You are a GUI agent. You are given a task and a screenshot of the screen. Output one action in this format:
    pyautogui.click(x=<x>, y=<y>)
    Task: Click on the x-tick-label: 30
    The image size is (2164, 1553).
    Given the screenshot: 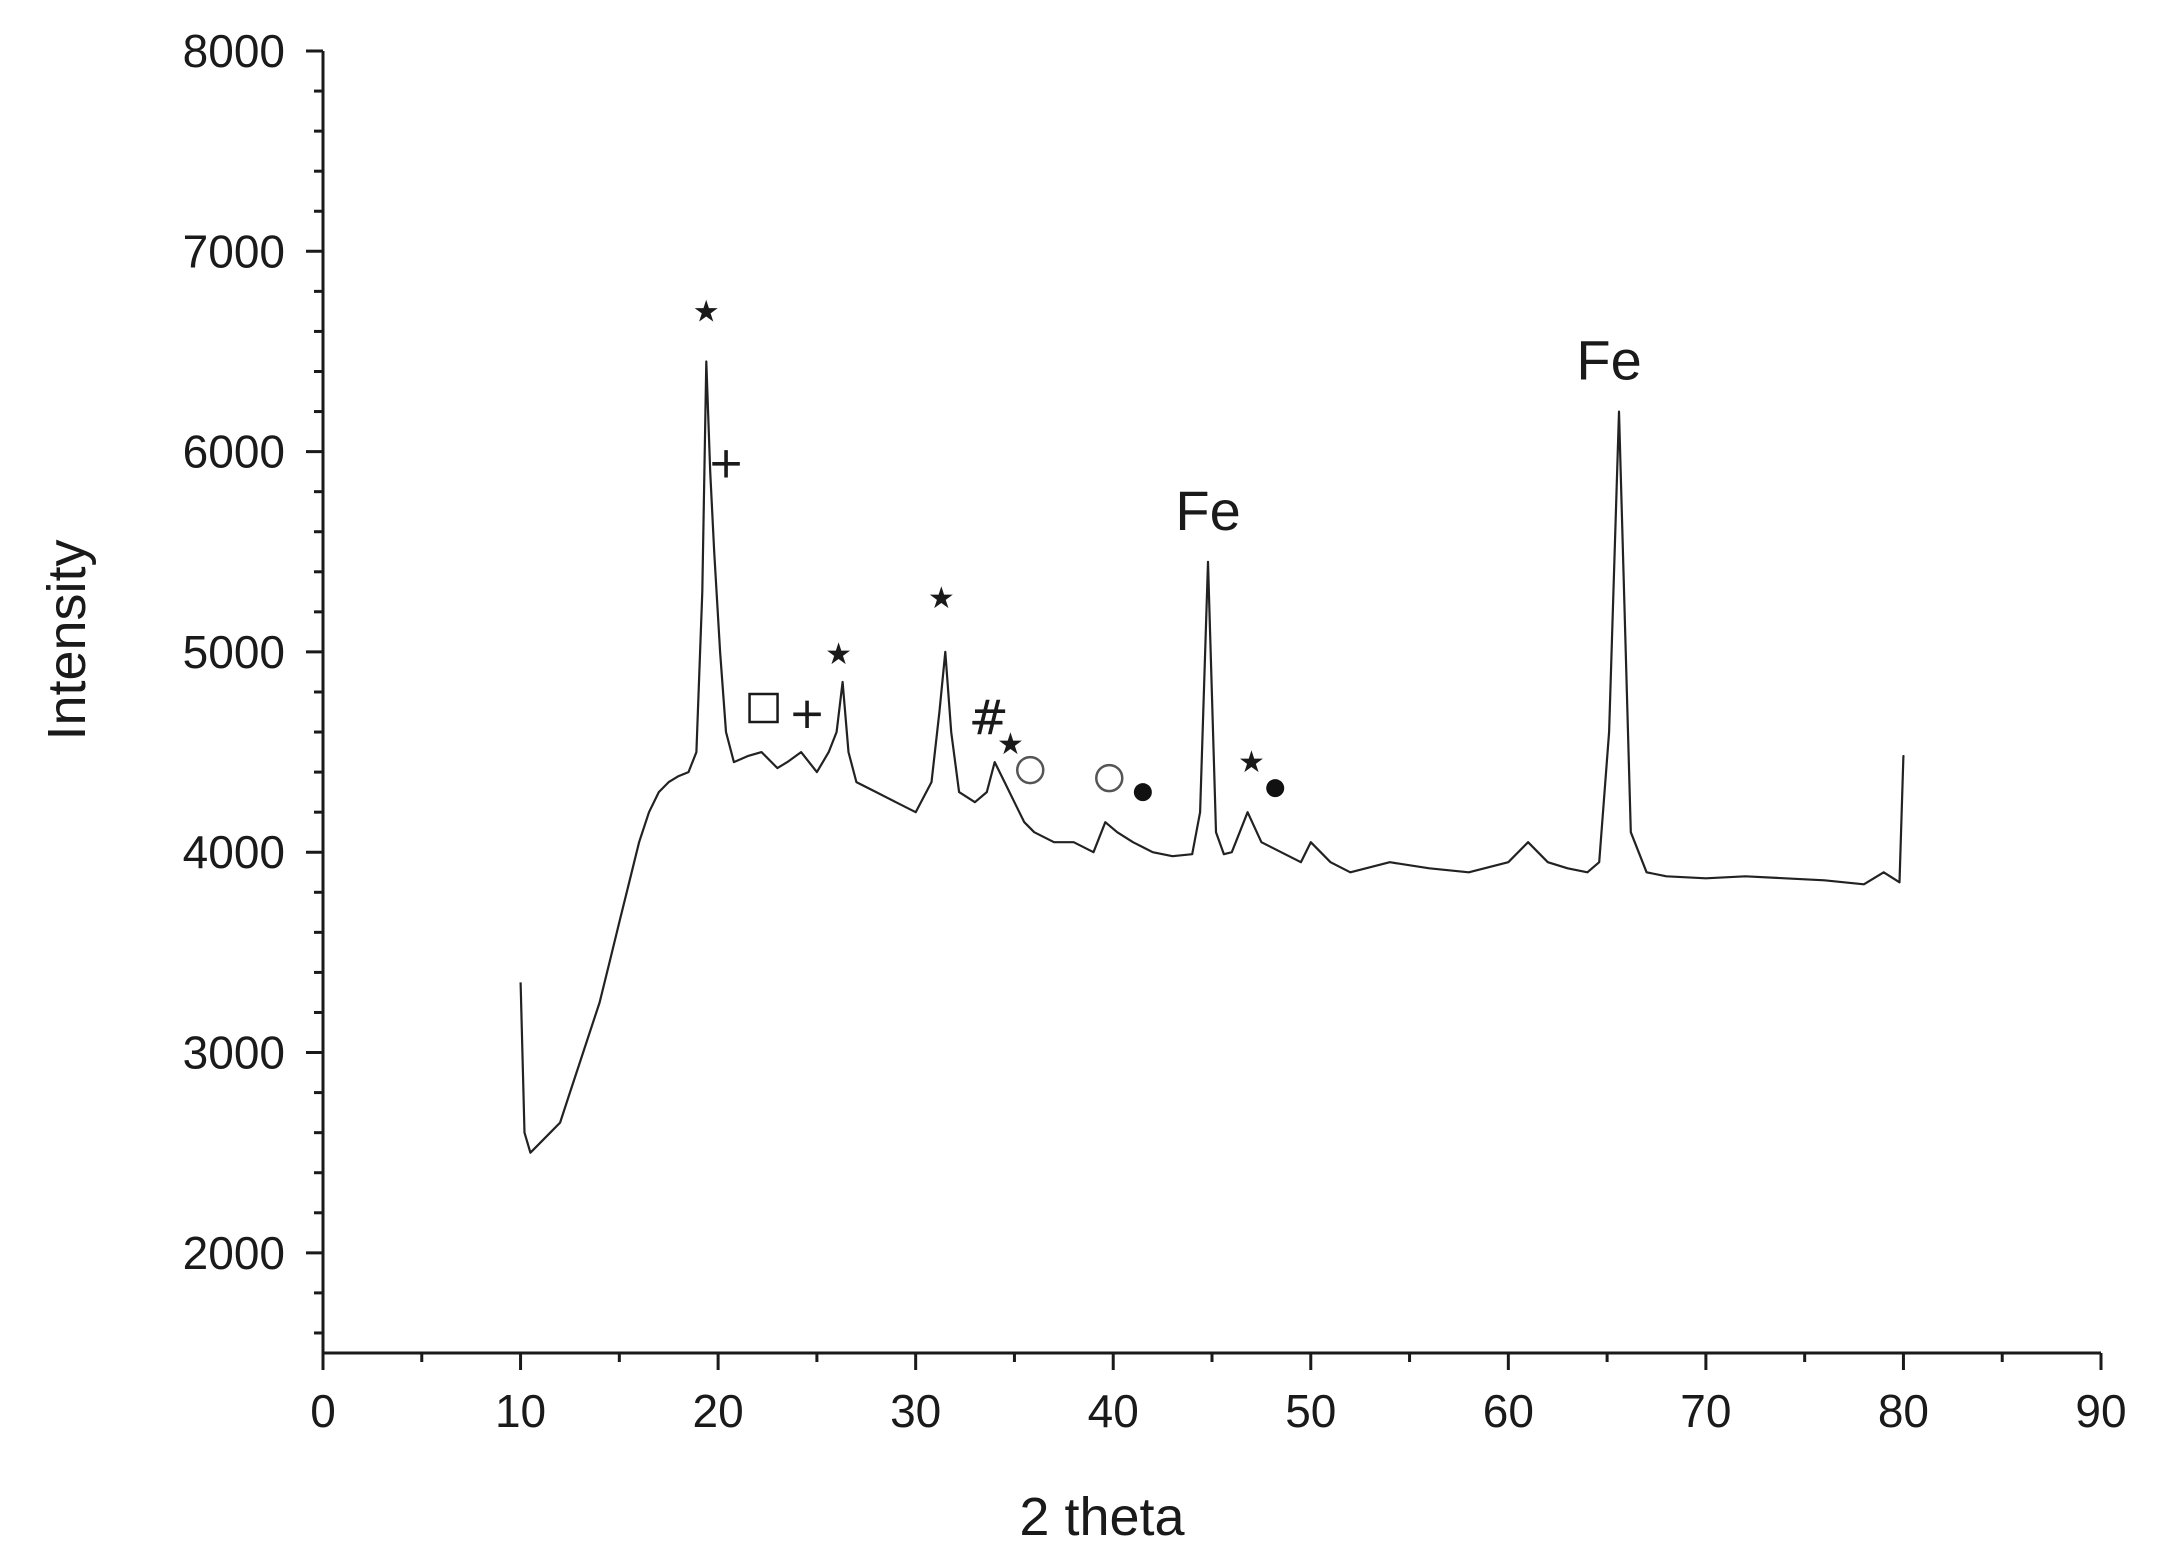 What is the action you would take?
    pyautogui.click(x=915, y=1411)
    